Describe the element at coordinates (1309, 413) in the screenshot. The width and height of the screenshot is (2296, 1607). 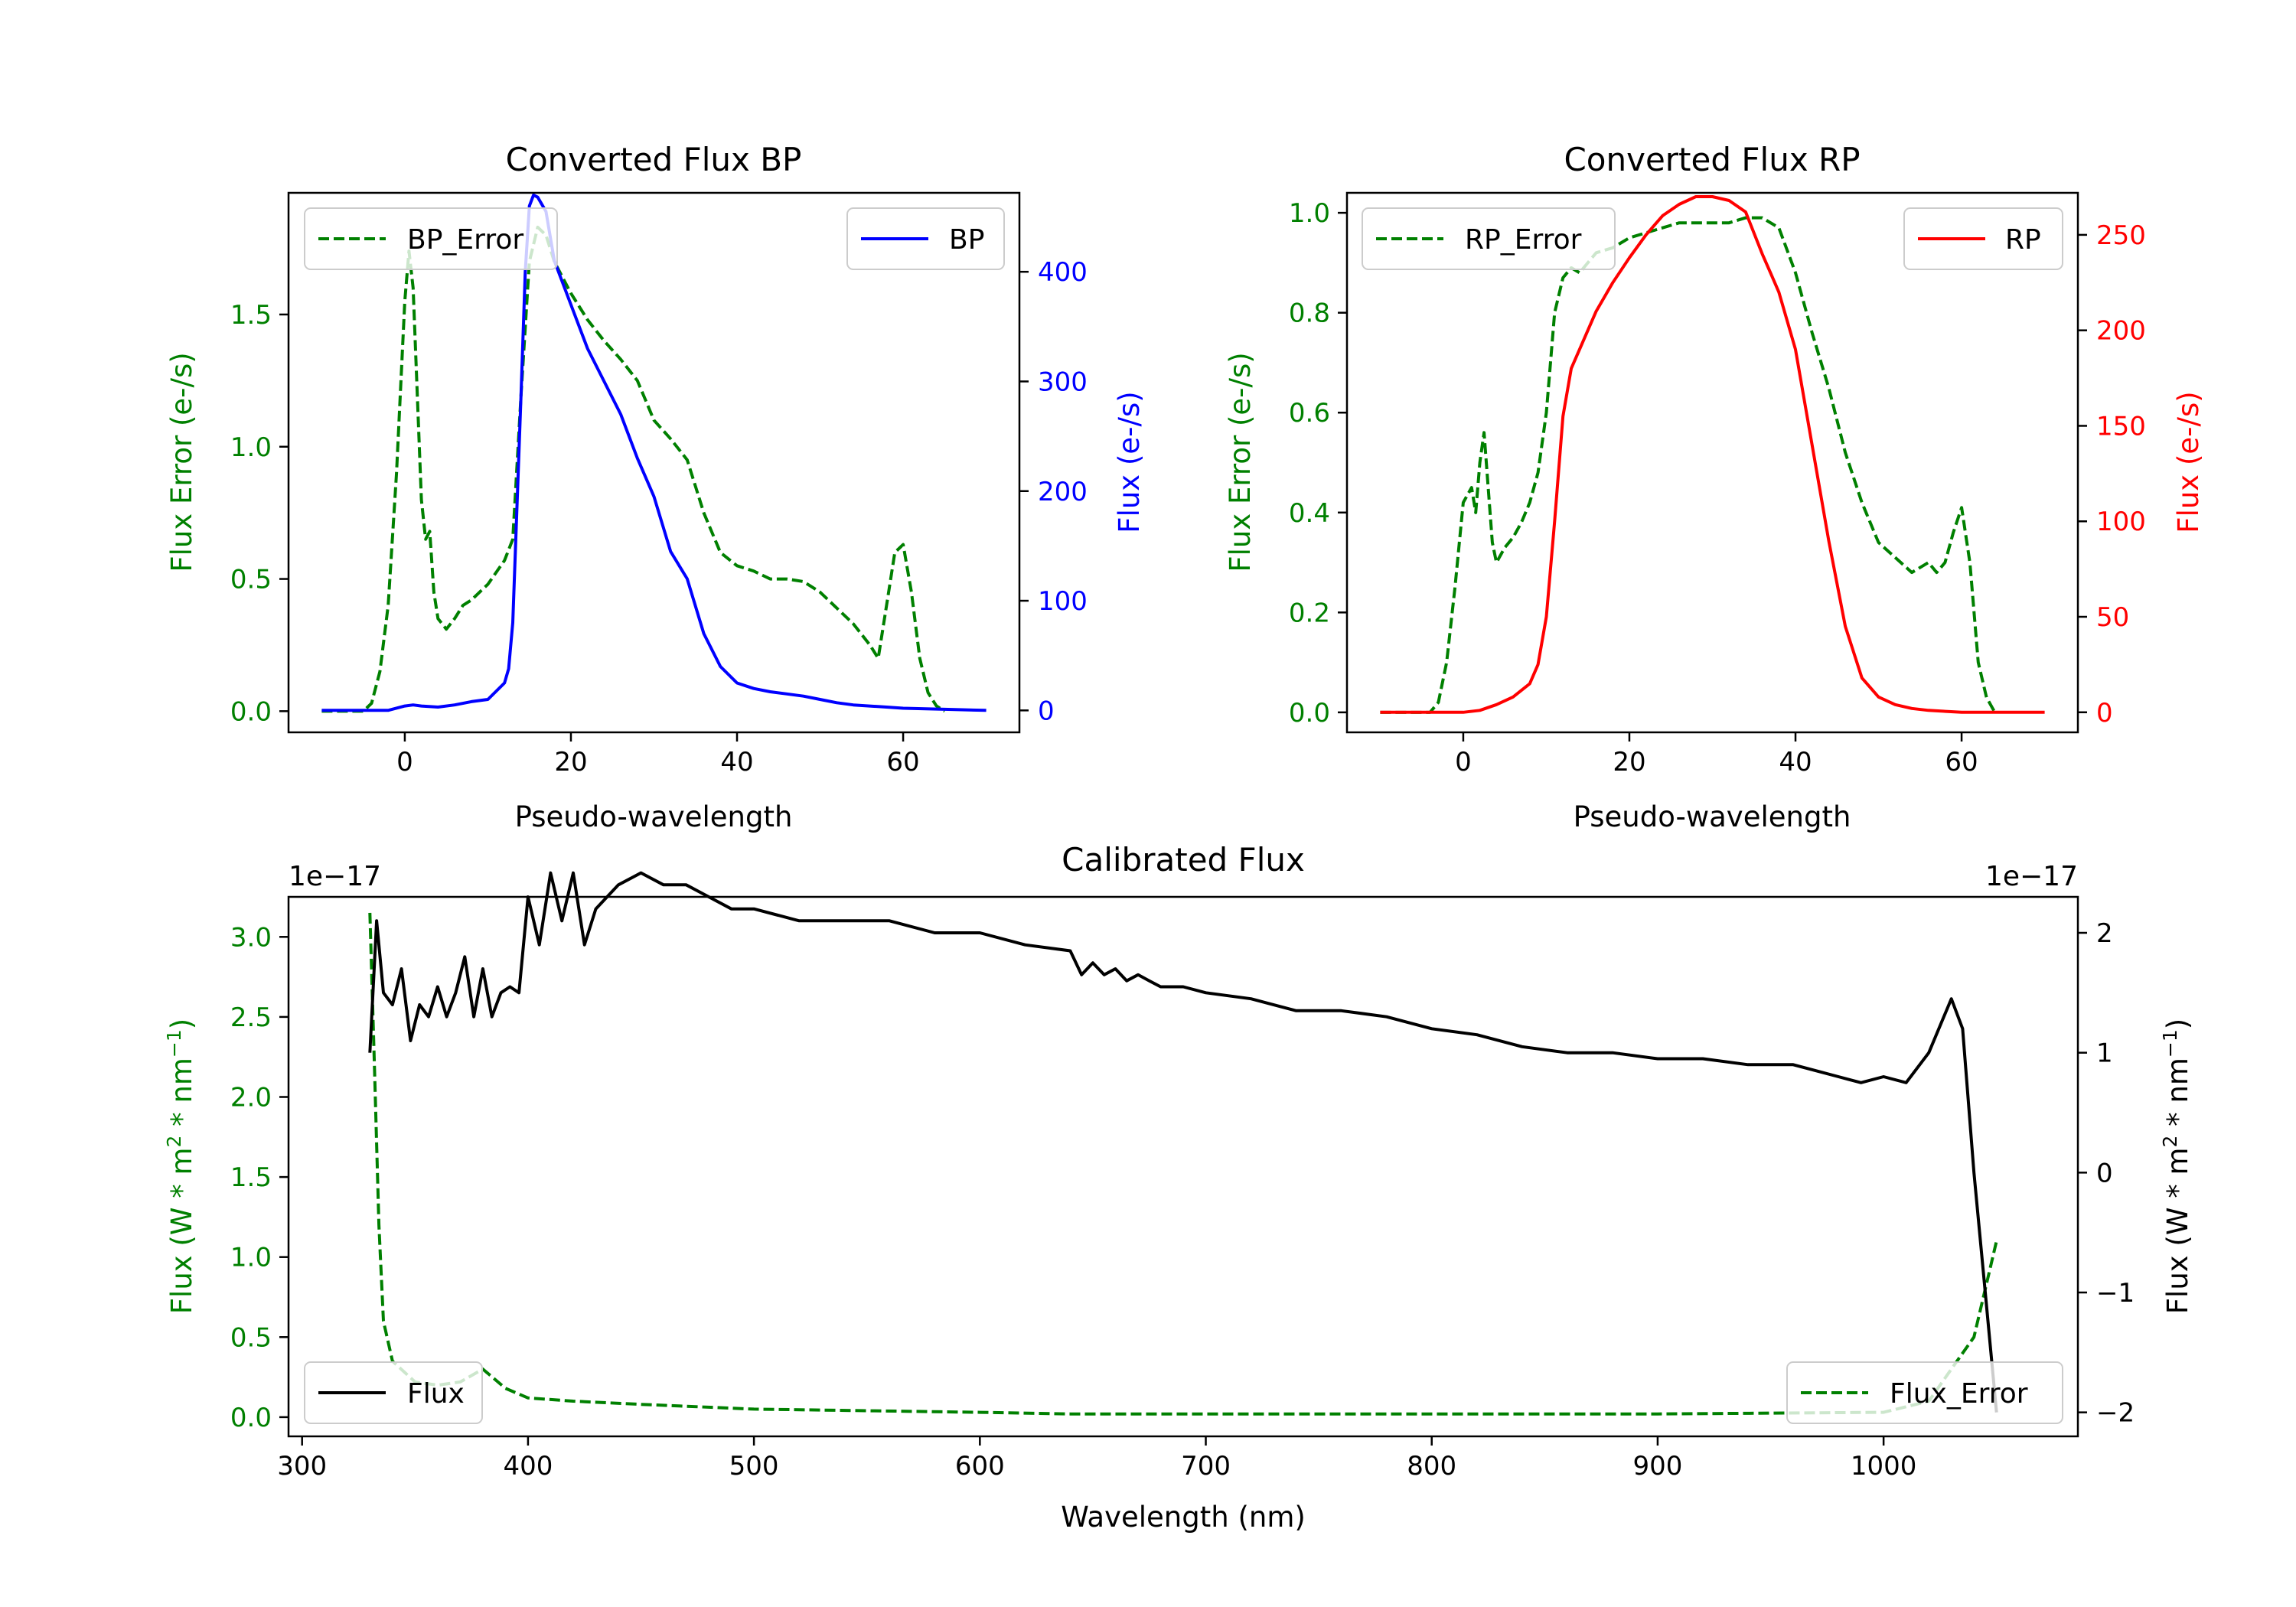
I see `rp-left-tick-label: 0.6` at that location.